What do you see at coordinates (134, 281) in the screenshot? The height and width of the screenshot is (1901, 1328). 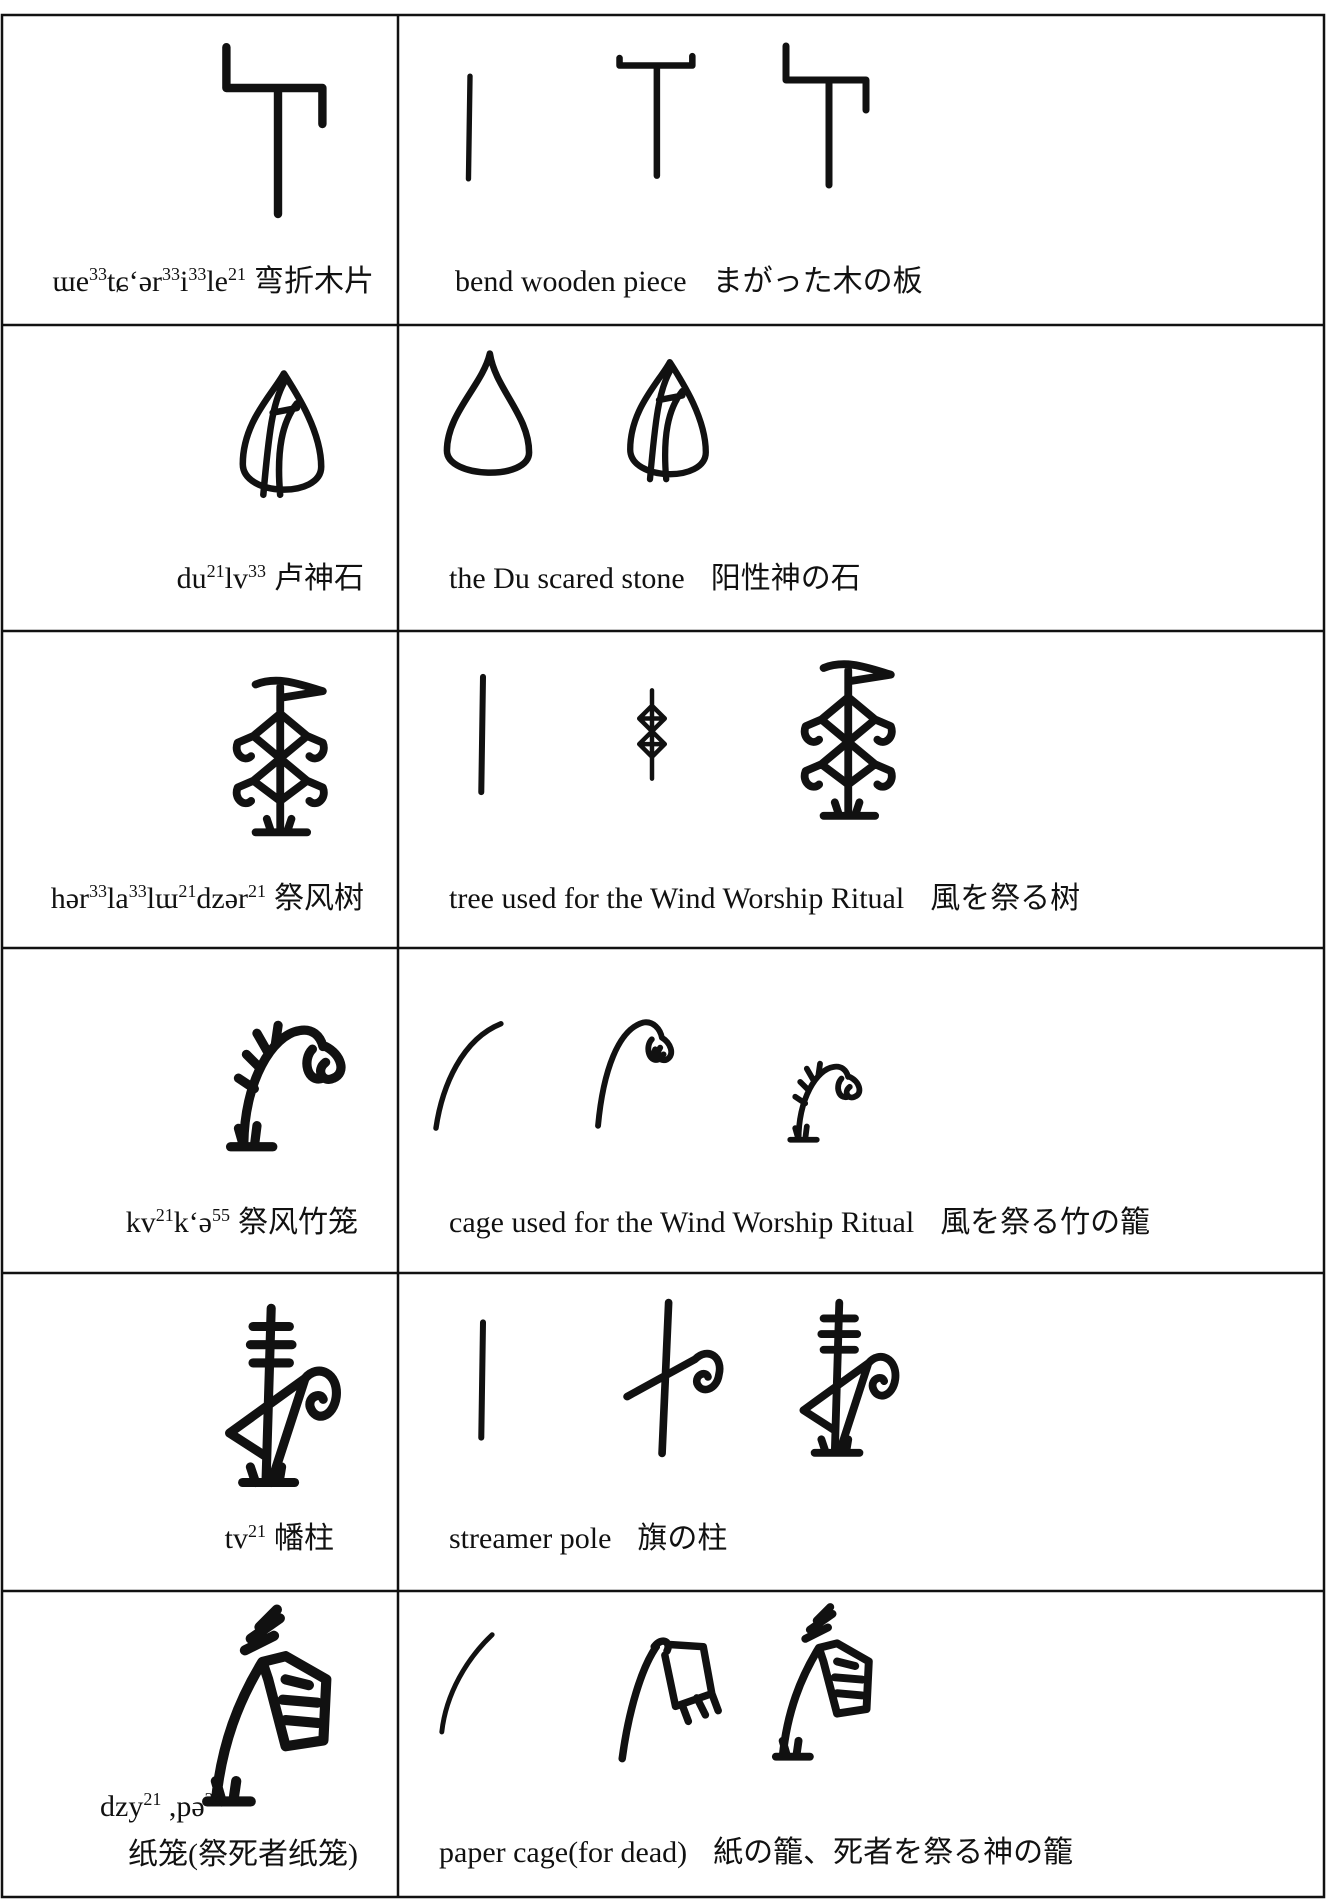 I see `syllable: tɕʻər` at bounding box center [134, 281].